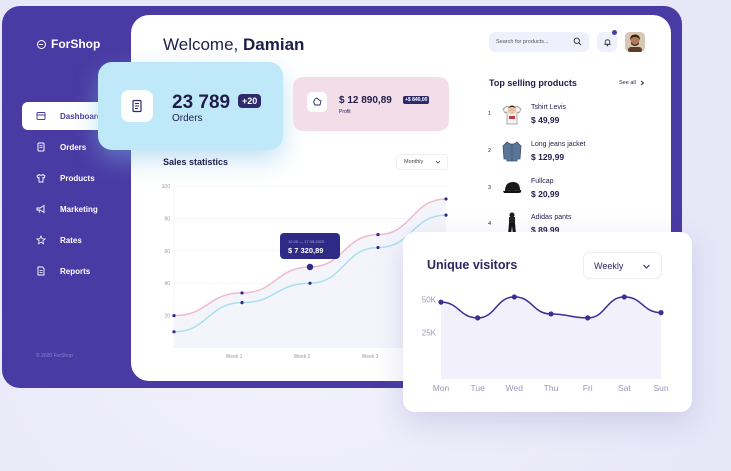 The image size is (731, 471). Describe the element at coordinates (167, 219) in the screenshot. I see `y-tick-label: 80` at that location.